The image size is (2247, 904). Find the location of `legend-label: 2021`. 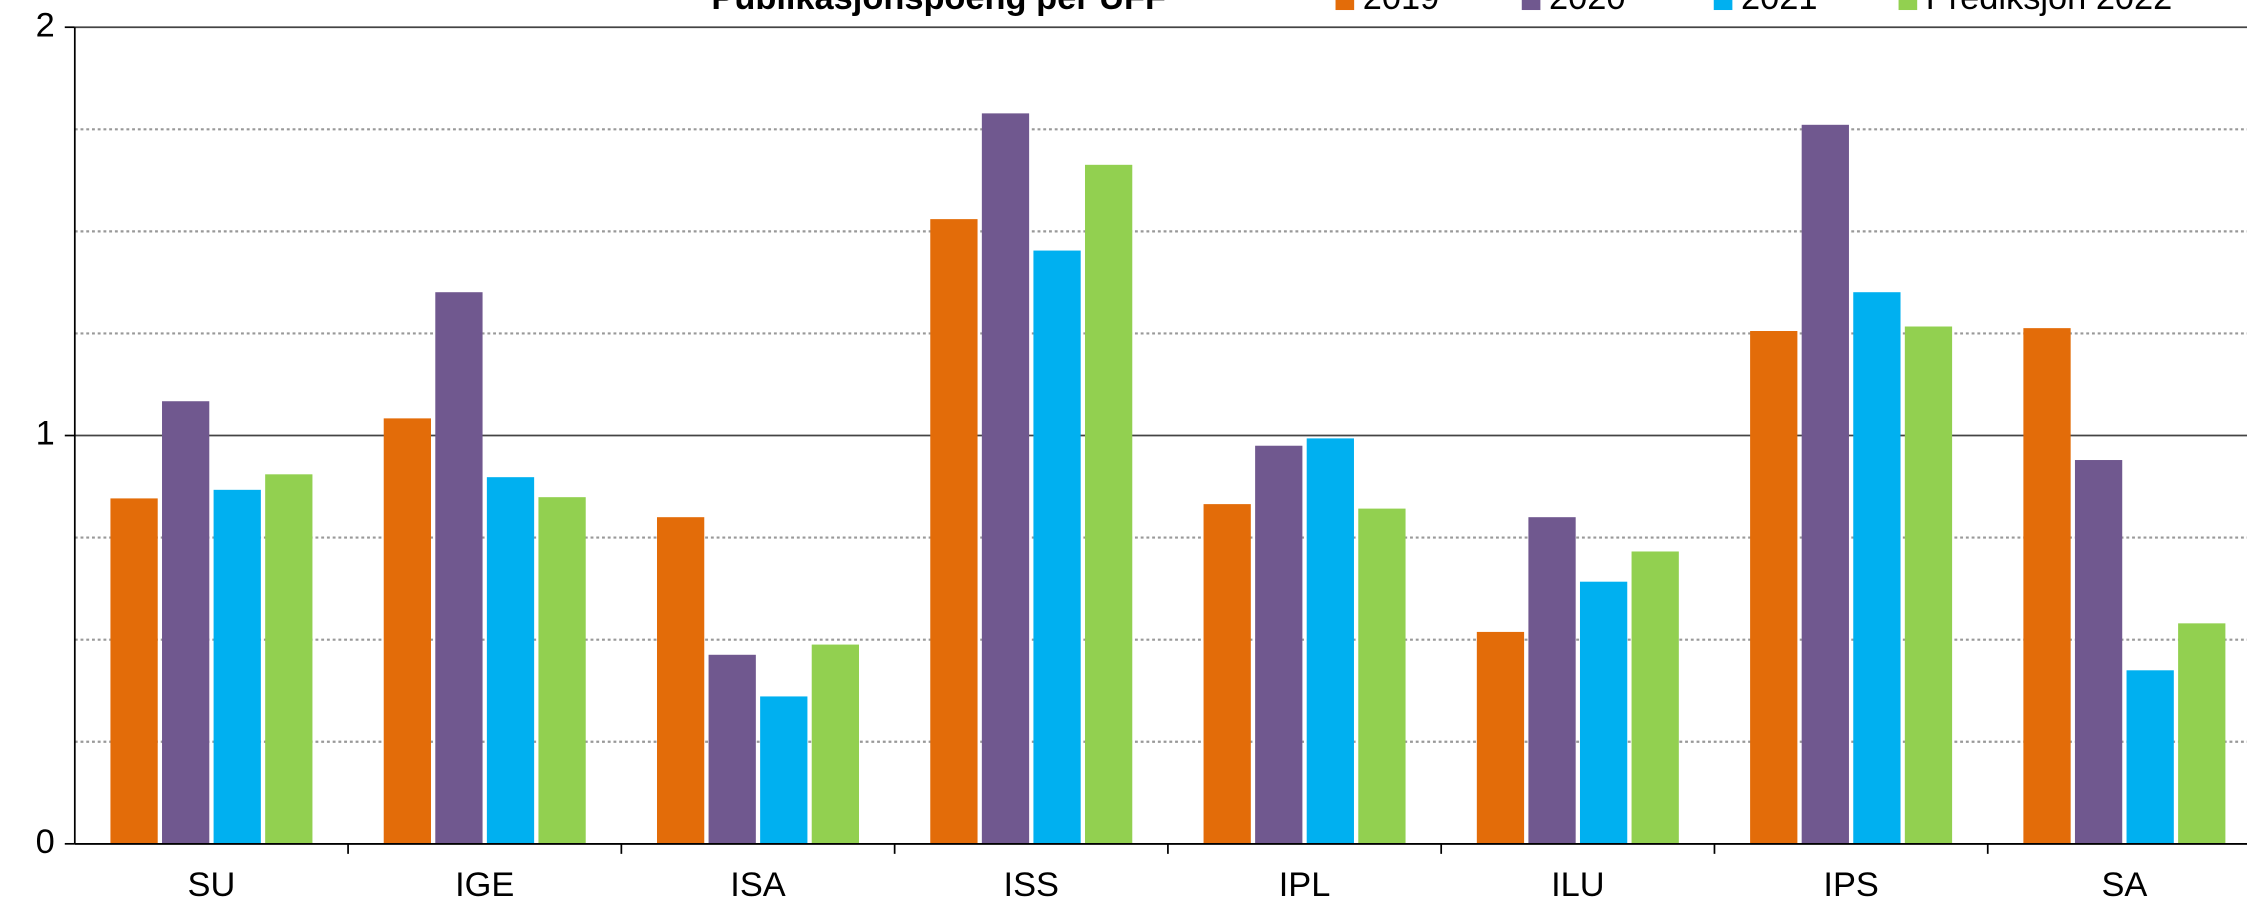

legend-label: 2021 is located at coordinates (1779, 8).